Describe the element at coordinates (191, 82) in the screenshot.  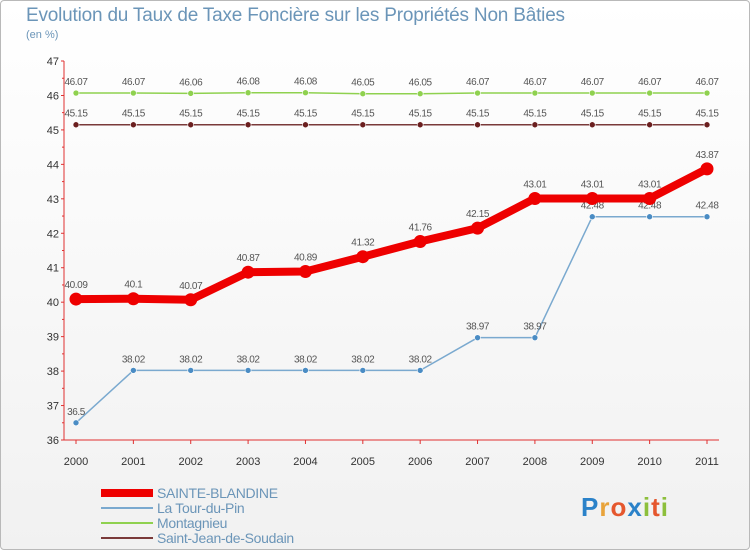
I see `data-label: 46.06` at that location.